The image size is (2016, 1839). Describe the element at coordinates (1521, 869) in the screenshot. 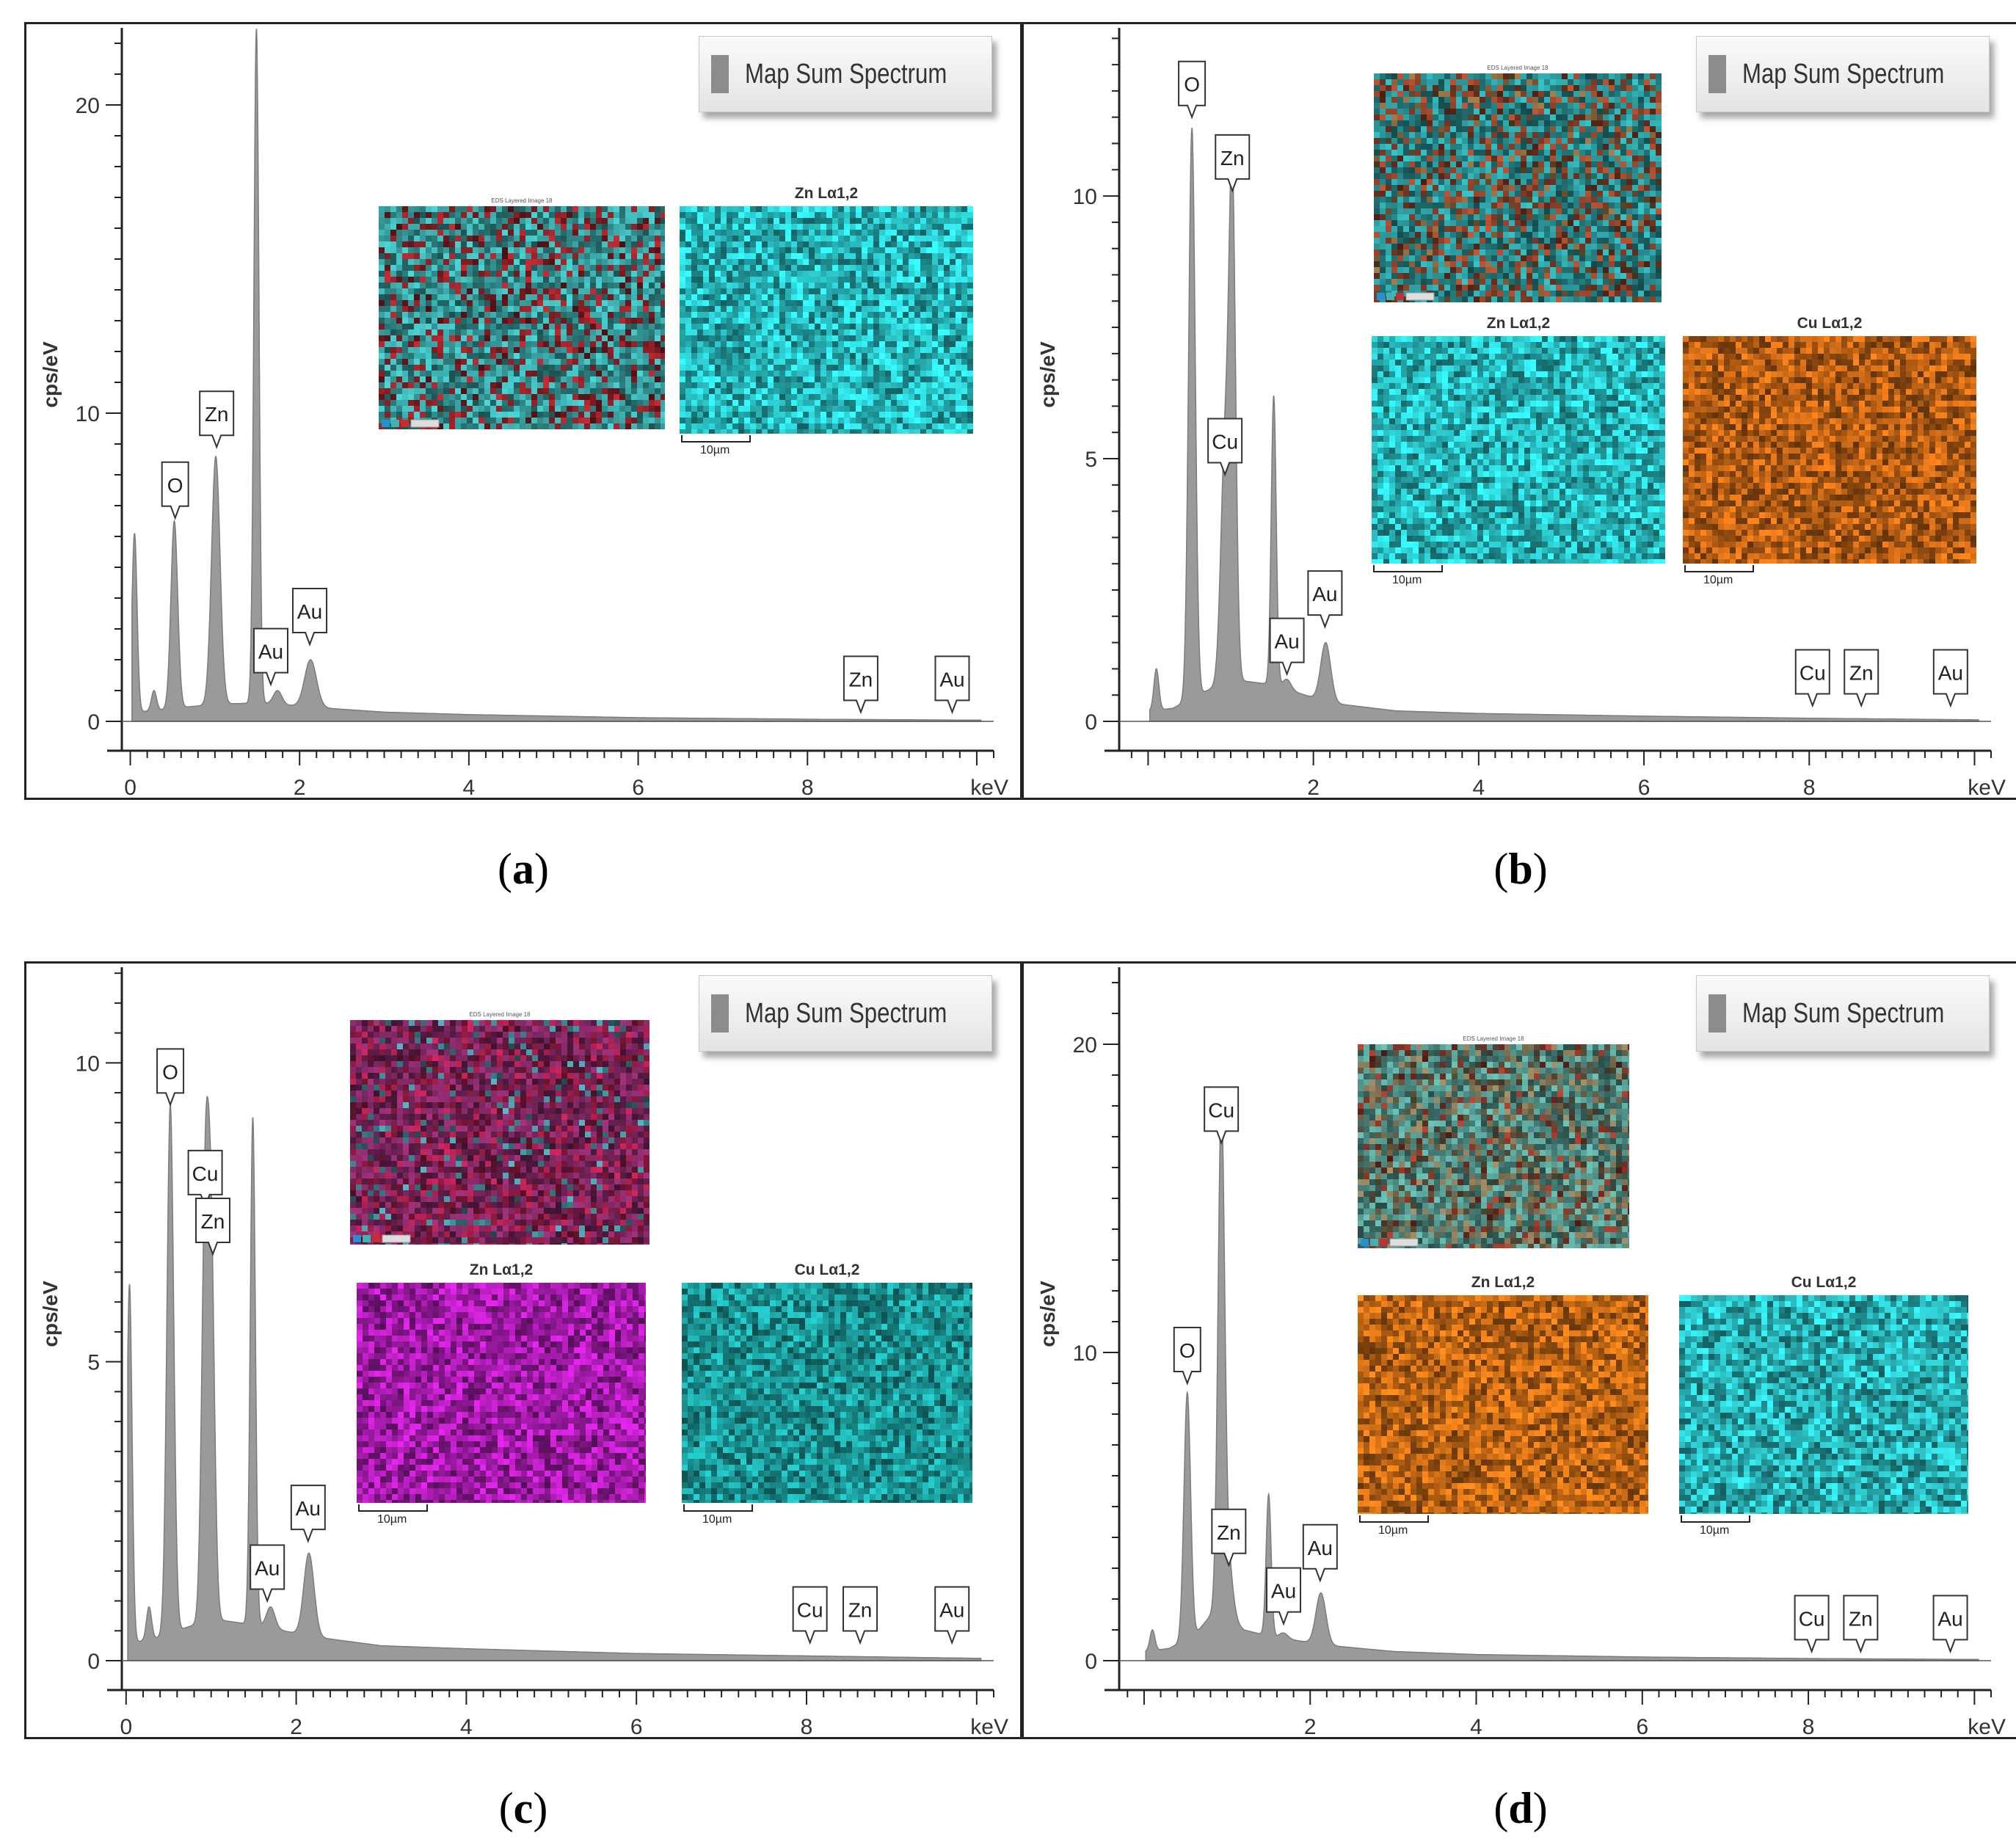

I see `caption-b: (b)` at that location.